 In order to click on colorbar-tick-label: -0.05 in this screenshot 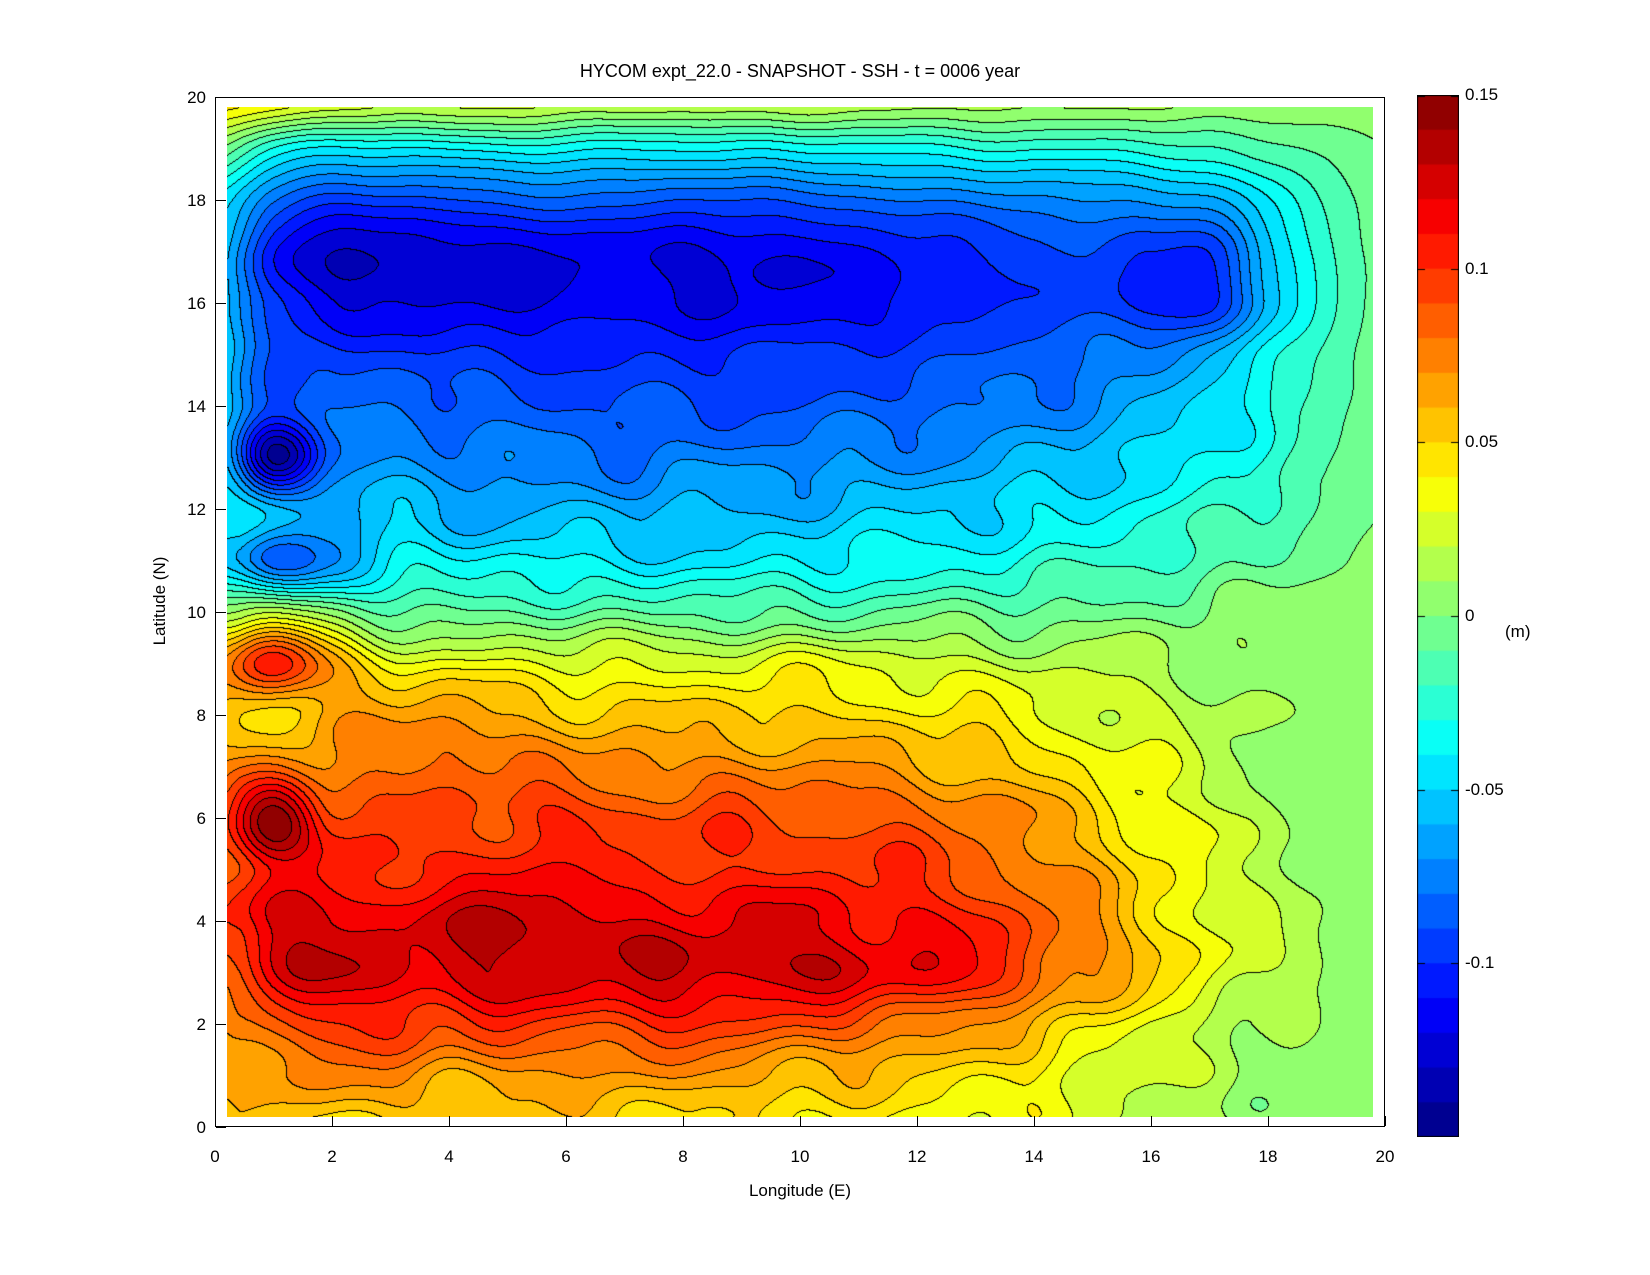, I will do `click(1484, 789)`.